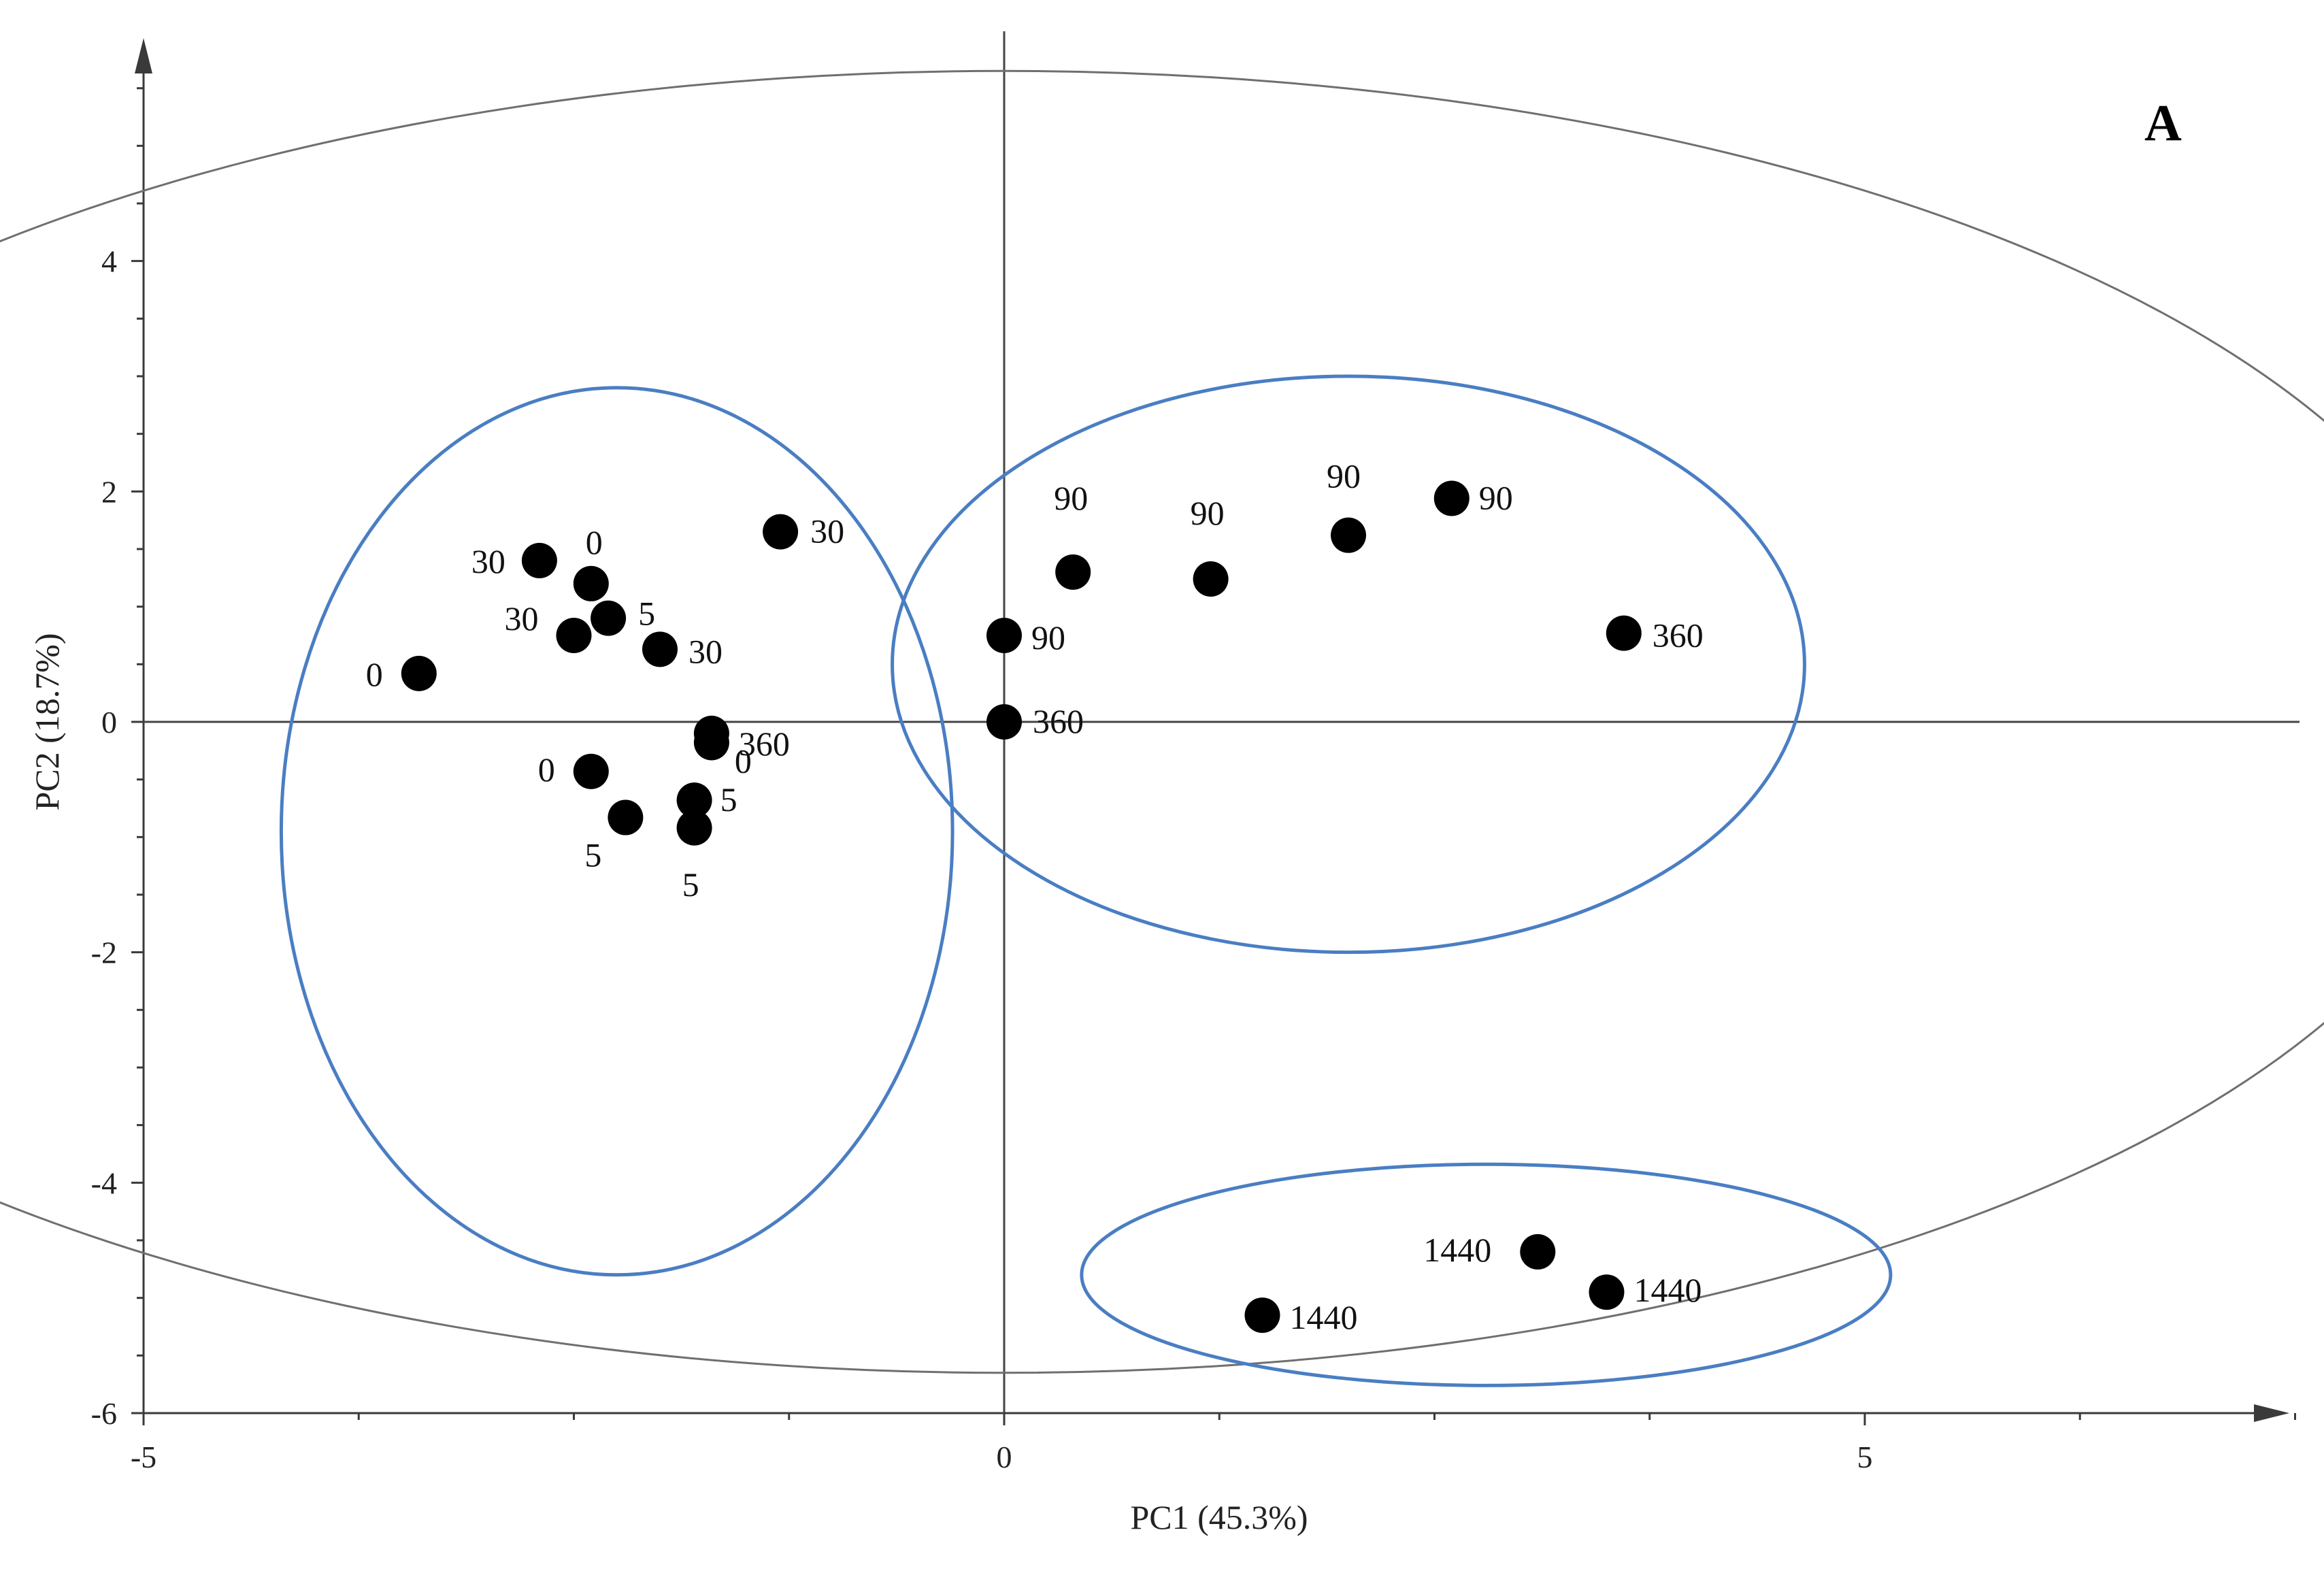 This screenshot has width=2324, height=1573. What do you see at coordinates (104, 953) in the screenshot?
I see `y-tick-label: -2` at bounding box center [104, 953].